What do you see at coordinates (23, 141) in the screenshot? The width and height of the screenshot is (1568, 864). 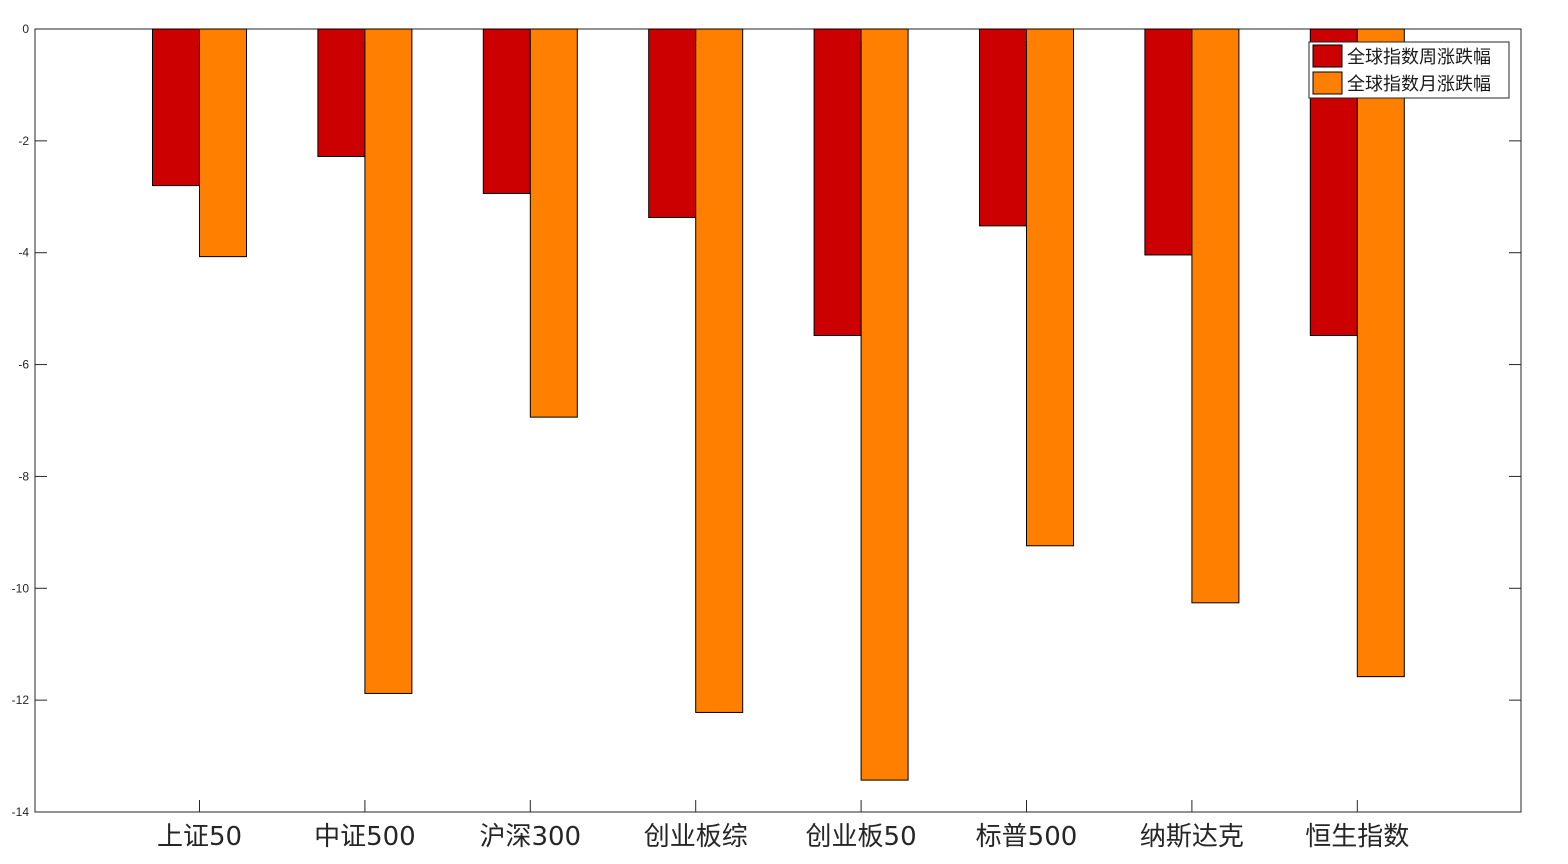 I see `y-tick-label: -2` at bounding box center [23, 141].